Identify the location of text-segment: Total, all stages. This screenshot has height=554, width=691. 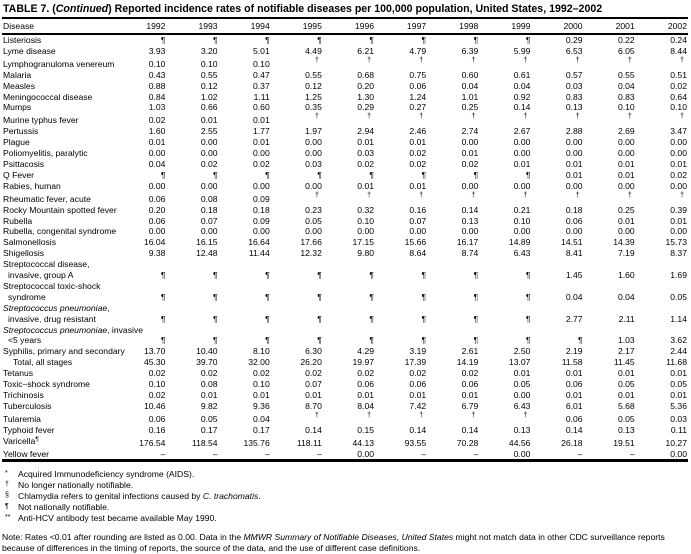
(43, 362).